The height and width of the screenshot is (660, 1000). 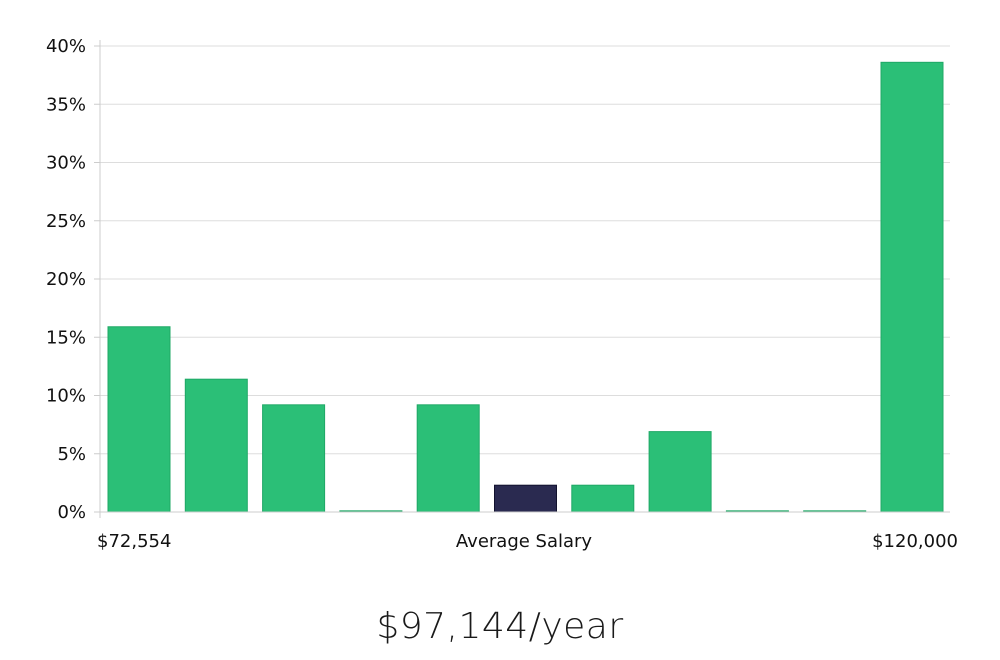 I want to click on y-axis-ticks: 0% 5% 10% 15% 20% 25% 30% 35% 40%, so click(x=73, y=279).